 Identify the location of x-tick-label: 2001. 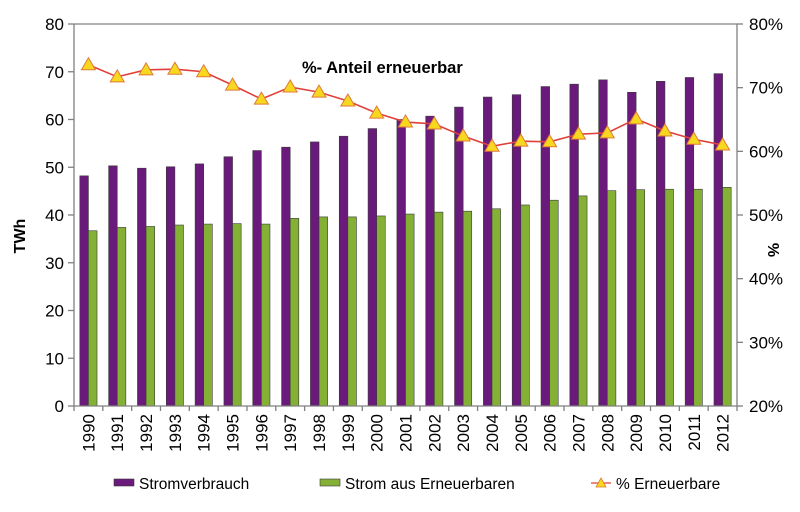
(406, 433).